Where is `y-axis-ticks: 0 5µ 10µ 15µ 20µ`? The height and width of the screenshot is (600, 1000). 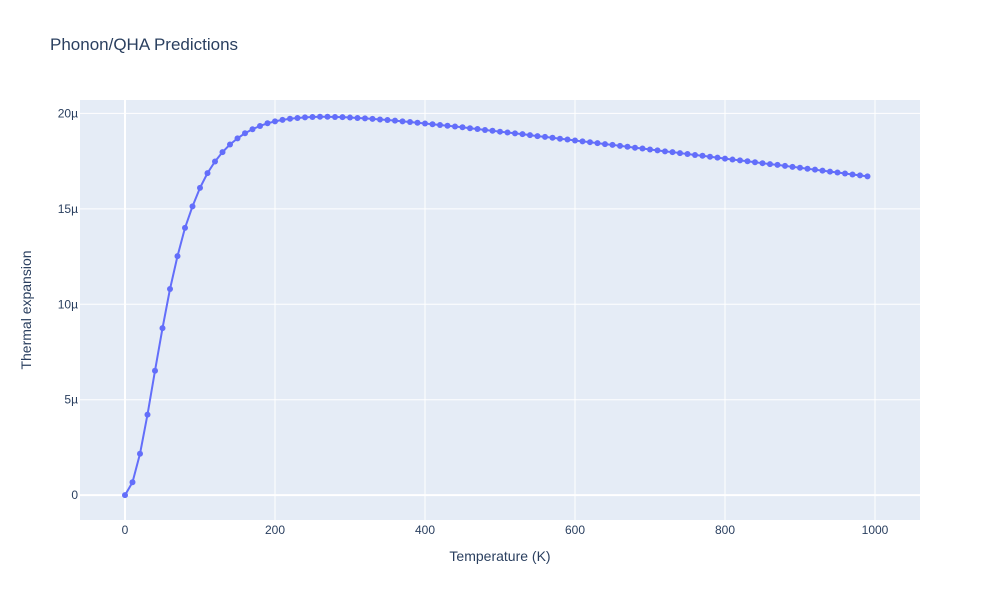 y-axis-ticks: 0 5µ 10µ 15µ 20µ is located at coordinates (68, 304).